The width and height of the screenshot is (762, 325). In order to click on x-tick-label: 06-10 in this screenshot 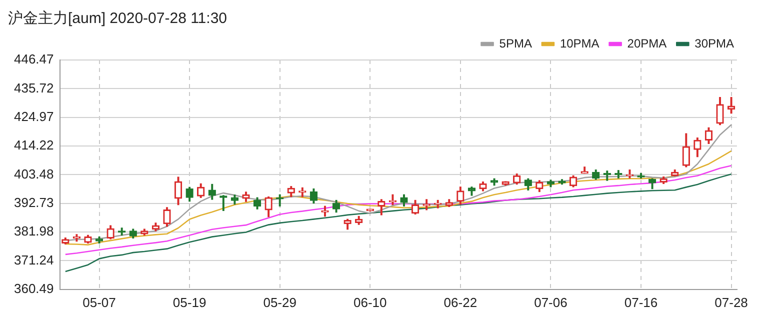, I will do `click(370, 302)`.